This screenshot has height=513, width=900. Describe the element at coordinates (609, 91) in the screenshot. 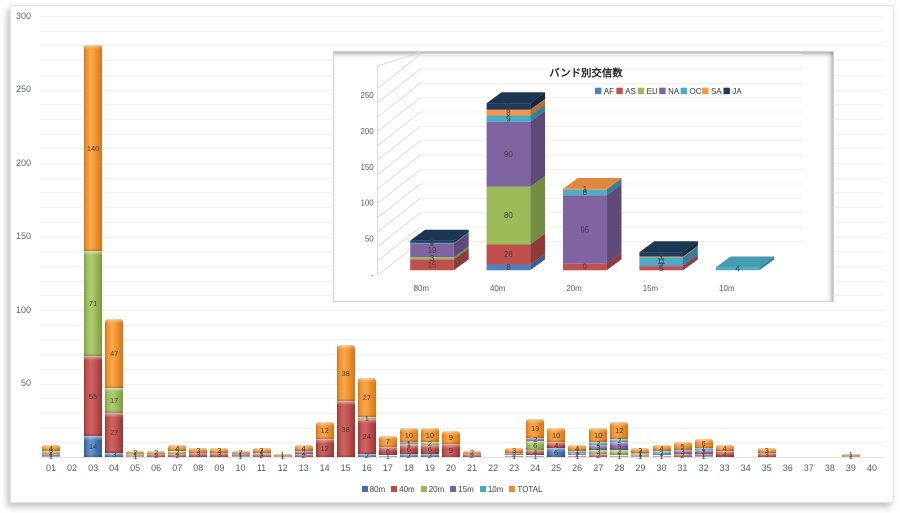

I see `svg-text: AF` at that location.